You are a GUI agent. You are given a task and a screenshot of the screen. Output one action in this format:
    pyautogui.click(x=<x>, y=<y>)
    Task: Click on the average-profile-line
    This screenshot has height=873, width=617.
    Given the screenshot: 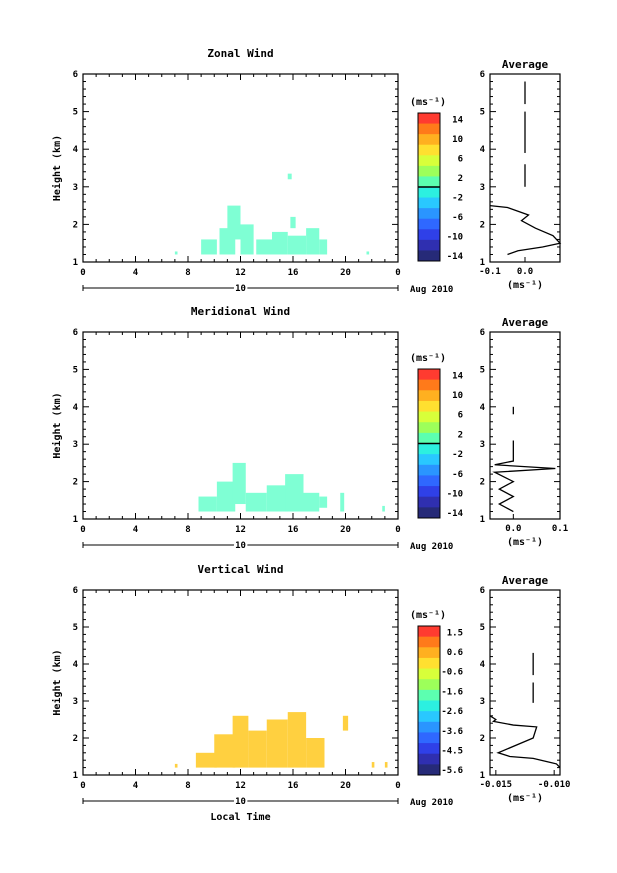 What is the action you would take?
    pyautogui.click(x=525, y=230)
    